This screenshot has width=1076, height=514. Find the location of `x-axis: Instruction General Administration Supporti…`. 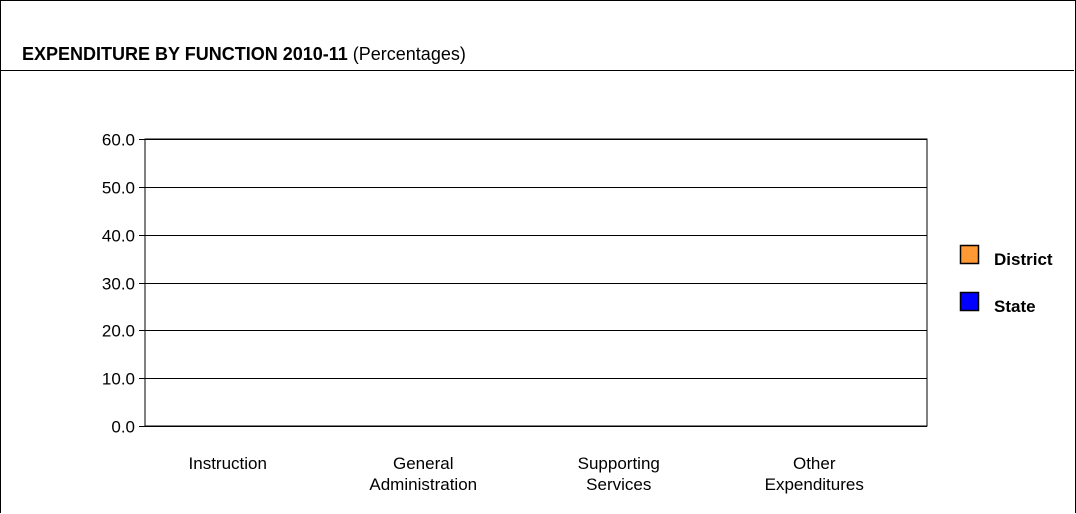

x-axis: Instruction General Administration Supporti… is located at coordinates (526, 474).